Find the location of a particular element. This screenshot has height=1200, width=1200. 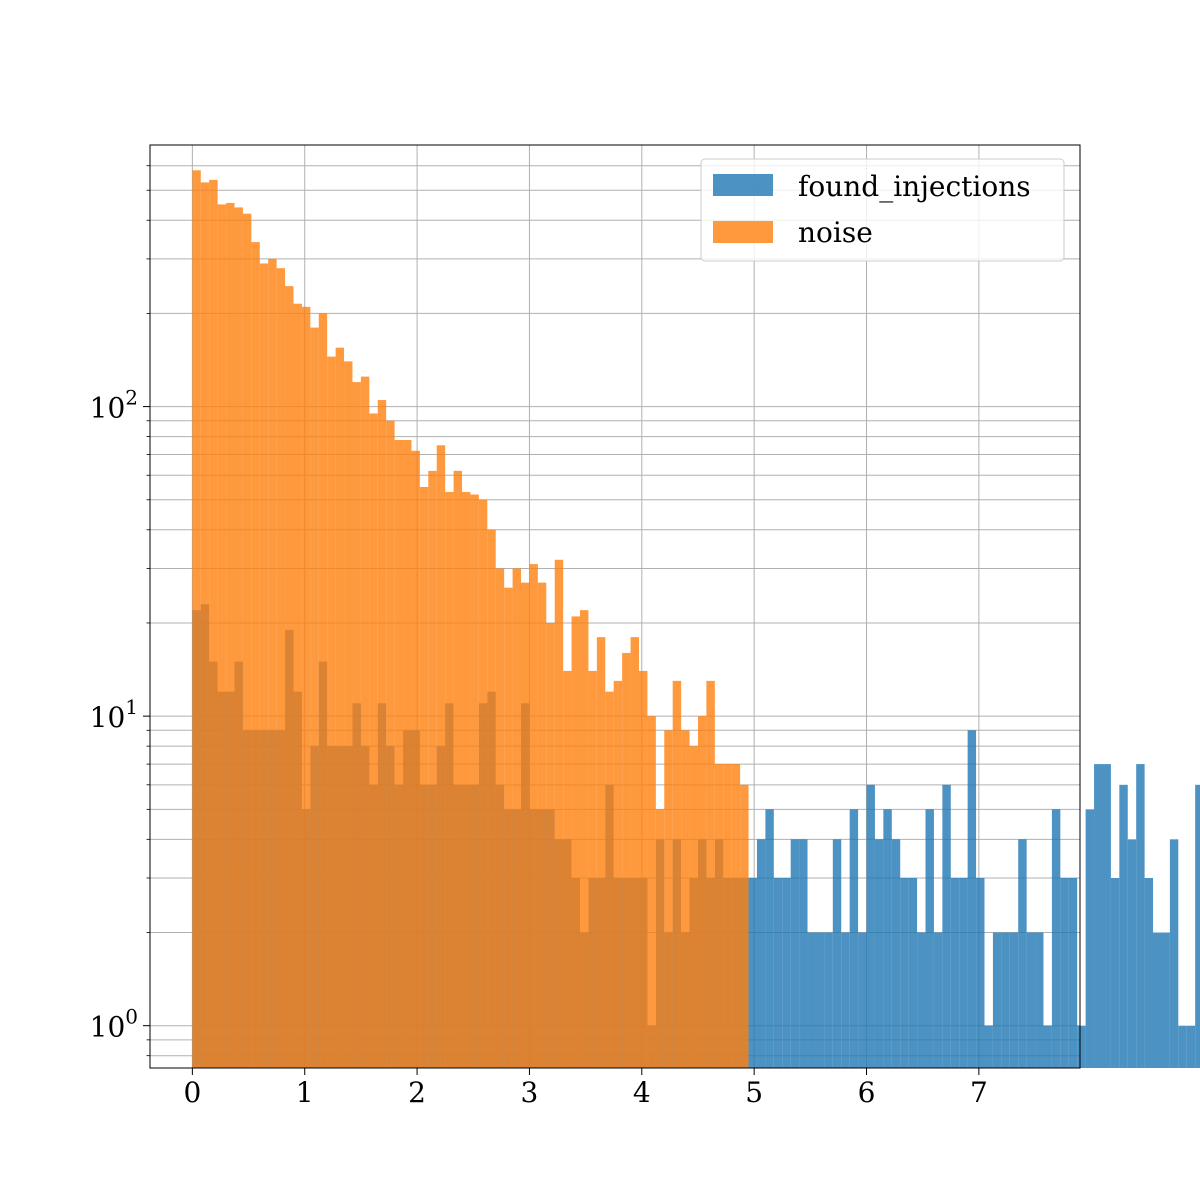

legend-swatch-found-injections is located at coordinates (743, 185).